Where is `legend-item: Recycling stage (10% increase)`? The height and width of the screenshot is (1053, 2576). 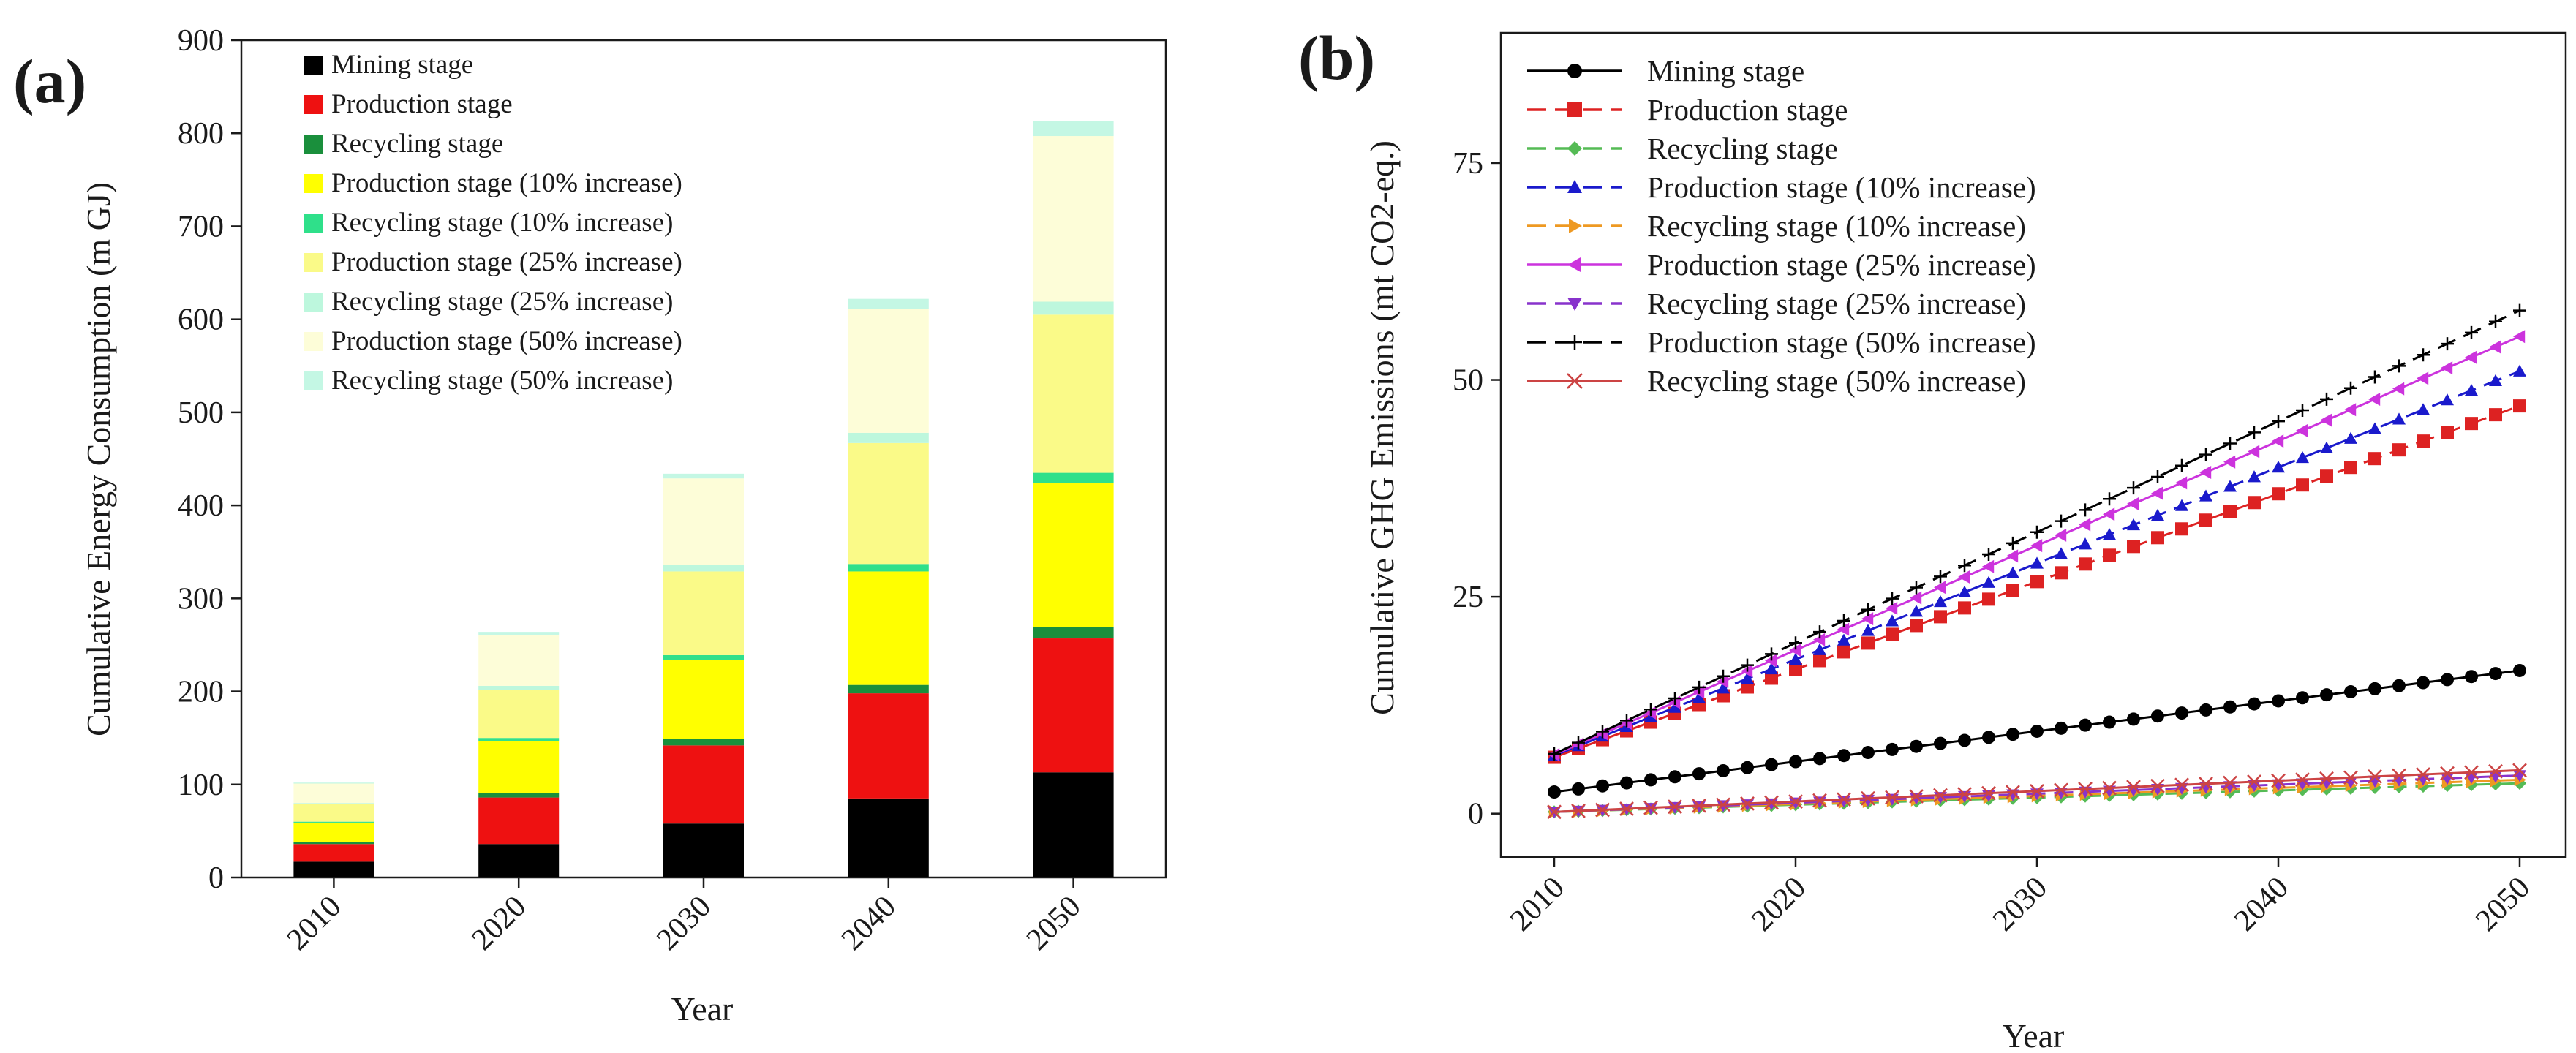 legend-item: Recycling stage (10% increase) is located at coordinates (488, 223).